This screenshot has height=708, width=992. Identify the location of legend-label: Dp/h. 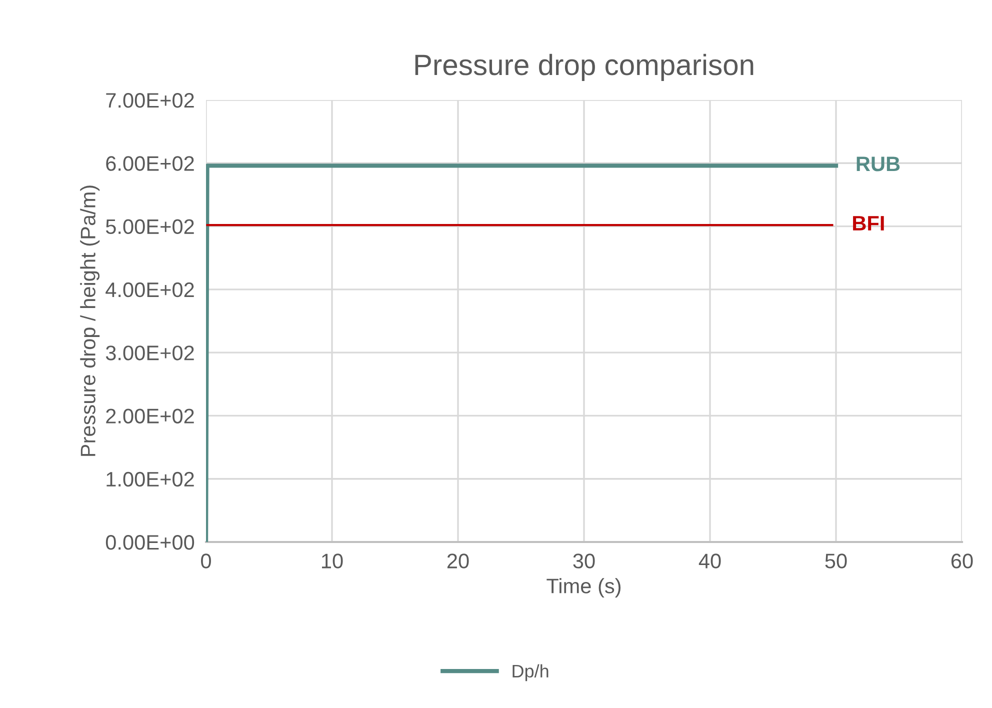
(530, 673).